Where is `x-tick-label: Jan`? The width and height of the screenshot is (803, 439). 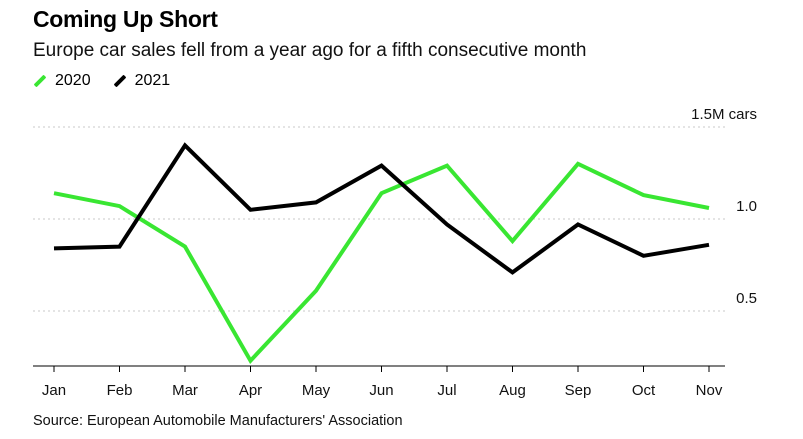 x-tick-label: Jan is located at coordinates (54, 390).